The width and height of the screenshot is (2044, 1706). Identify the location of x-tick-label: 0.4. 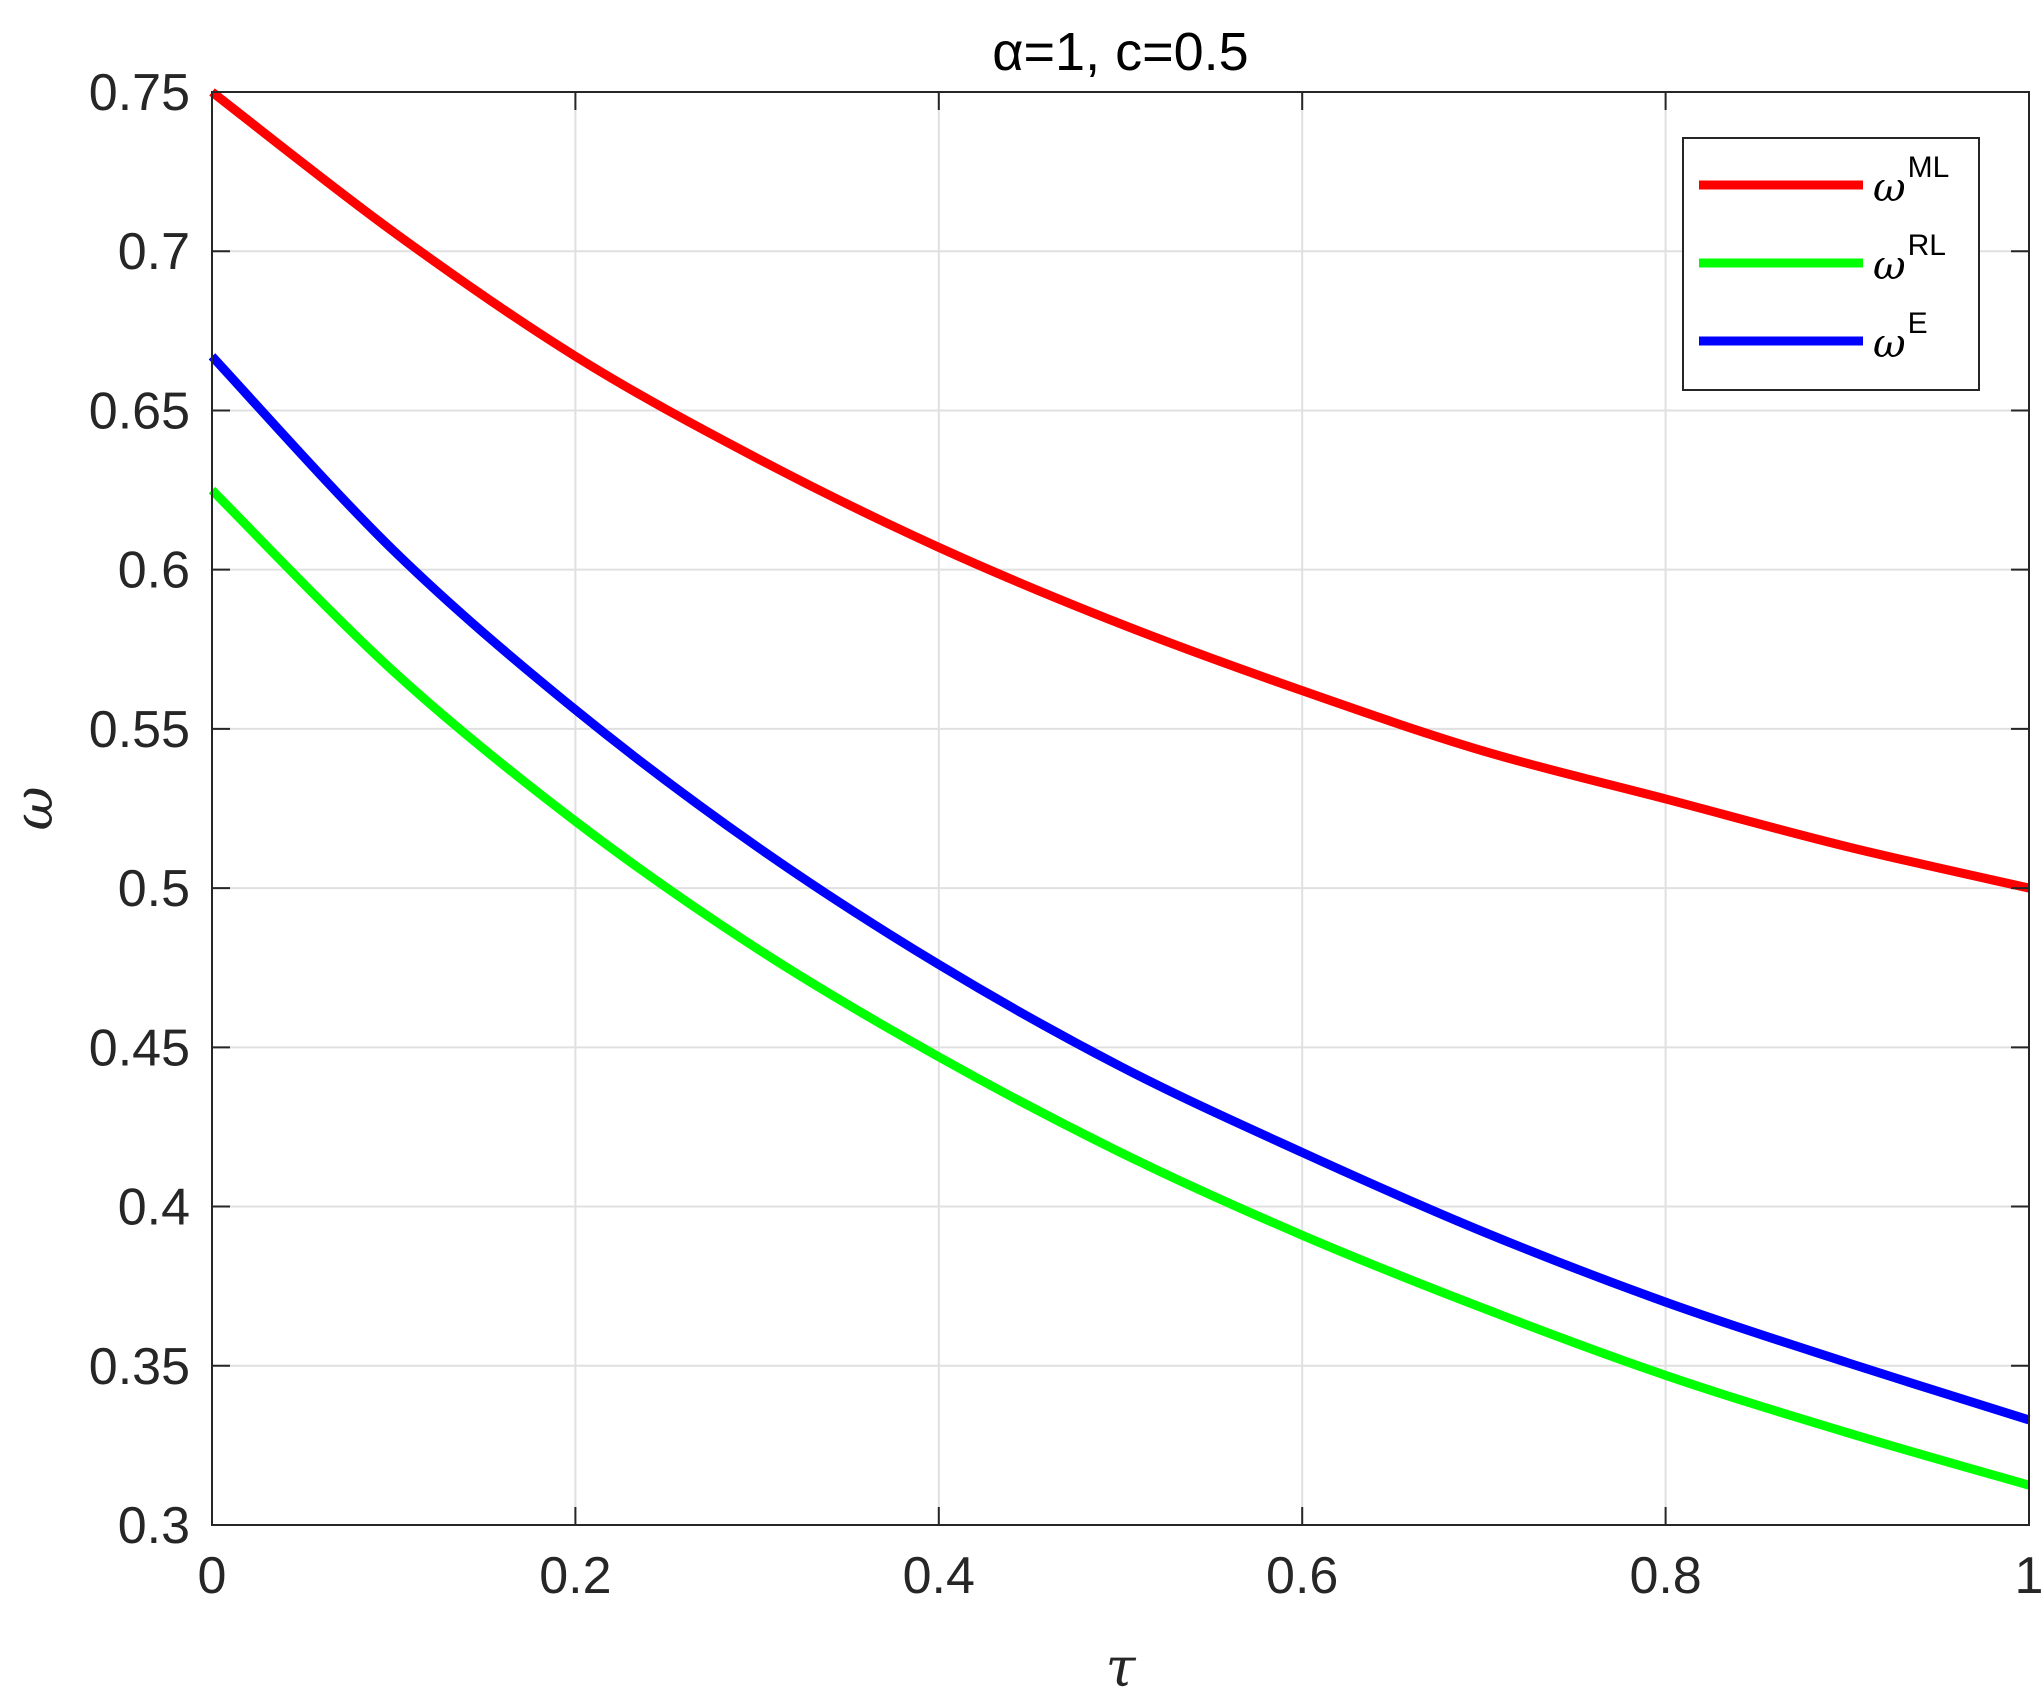
(939, 1576).